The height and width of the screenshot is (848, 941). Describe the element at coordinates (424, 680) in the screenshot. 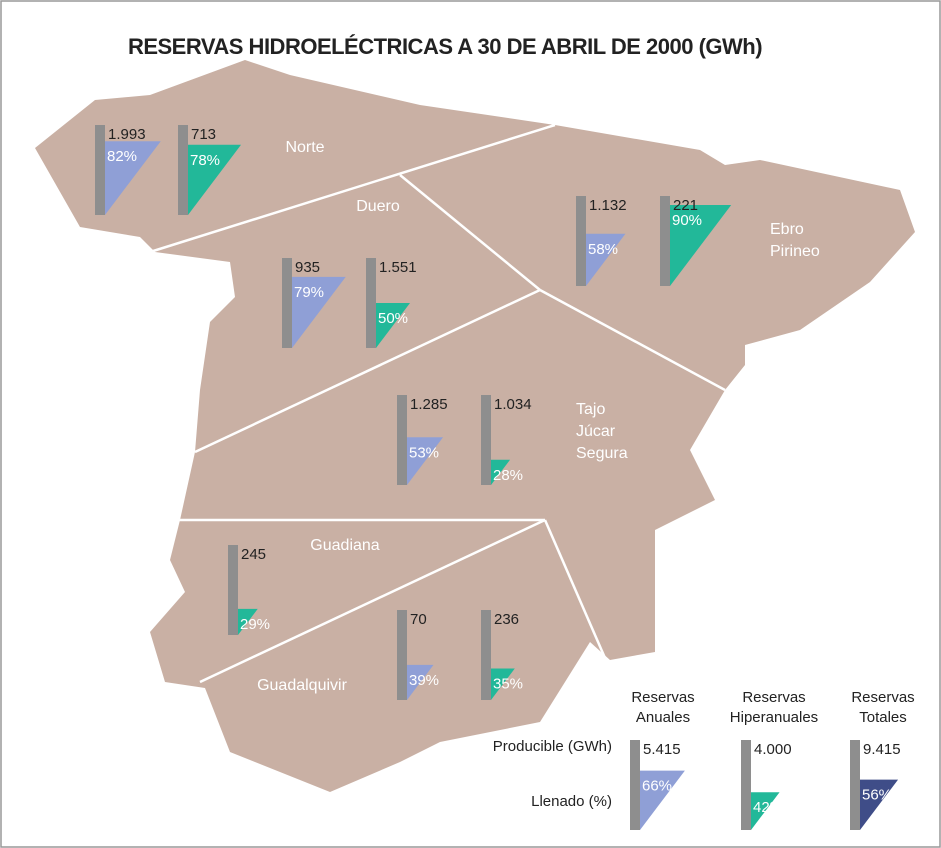

I see `fill-label: 39%` at that location.